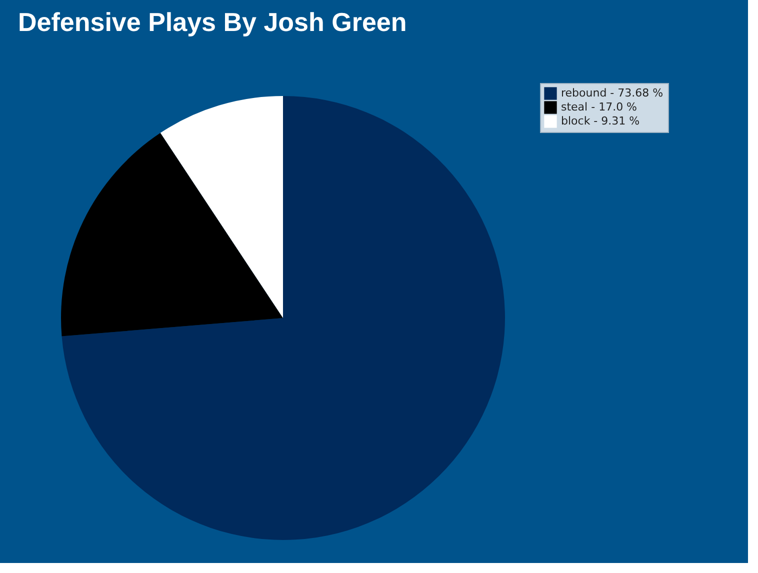 The height and width of the screenshot is (573, 758). Describe the element at coordinates (599, 107) in the screenshot. I see `legend-label: steal - 17.0 %` at that location.